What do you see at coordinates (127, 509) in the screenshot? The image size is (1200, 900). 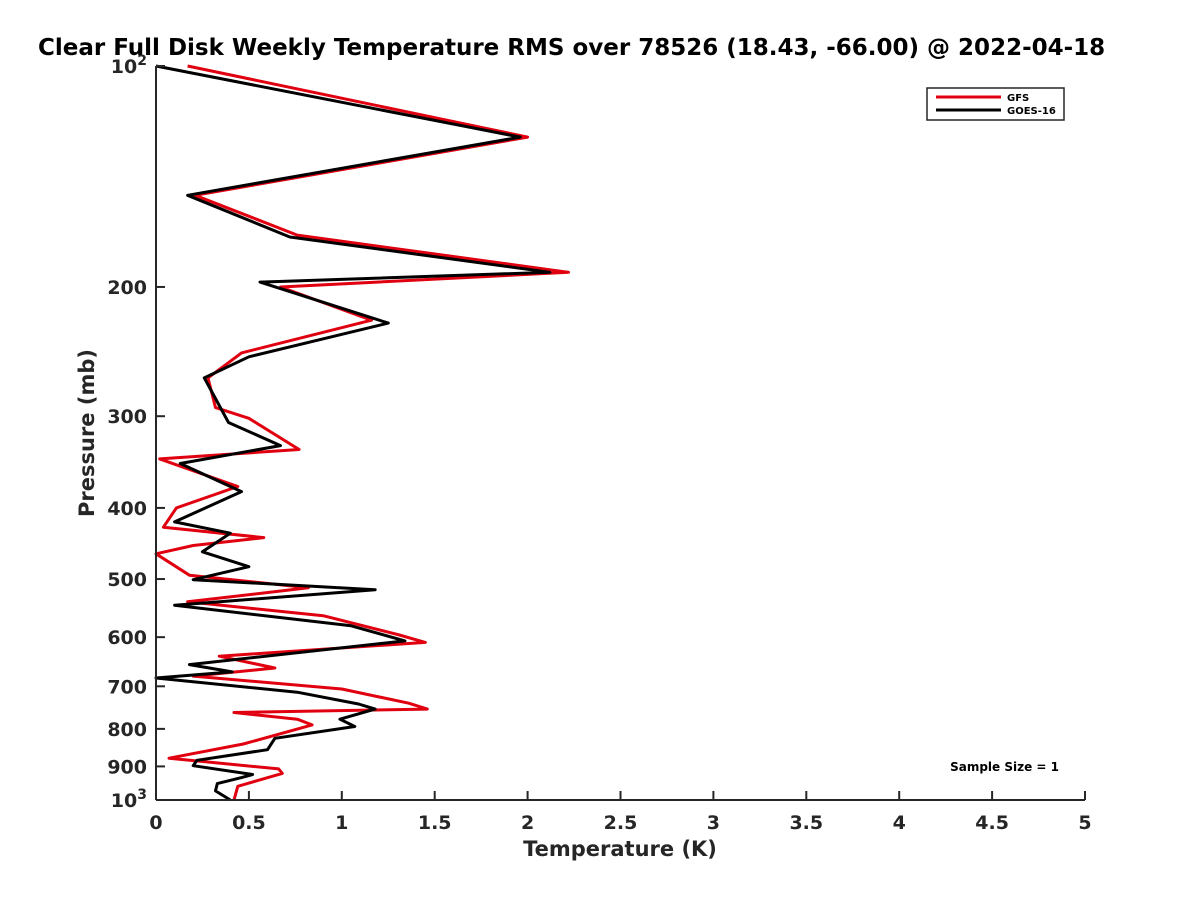 I see `y-tick-label: 400` at bounding box center [127, 509].